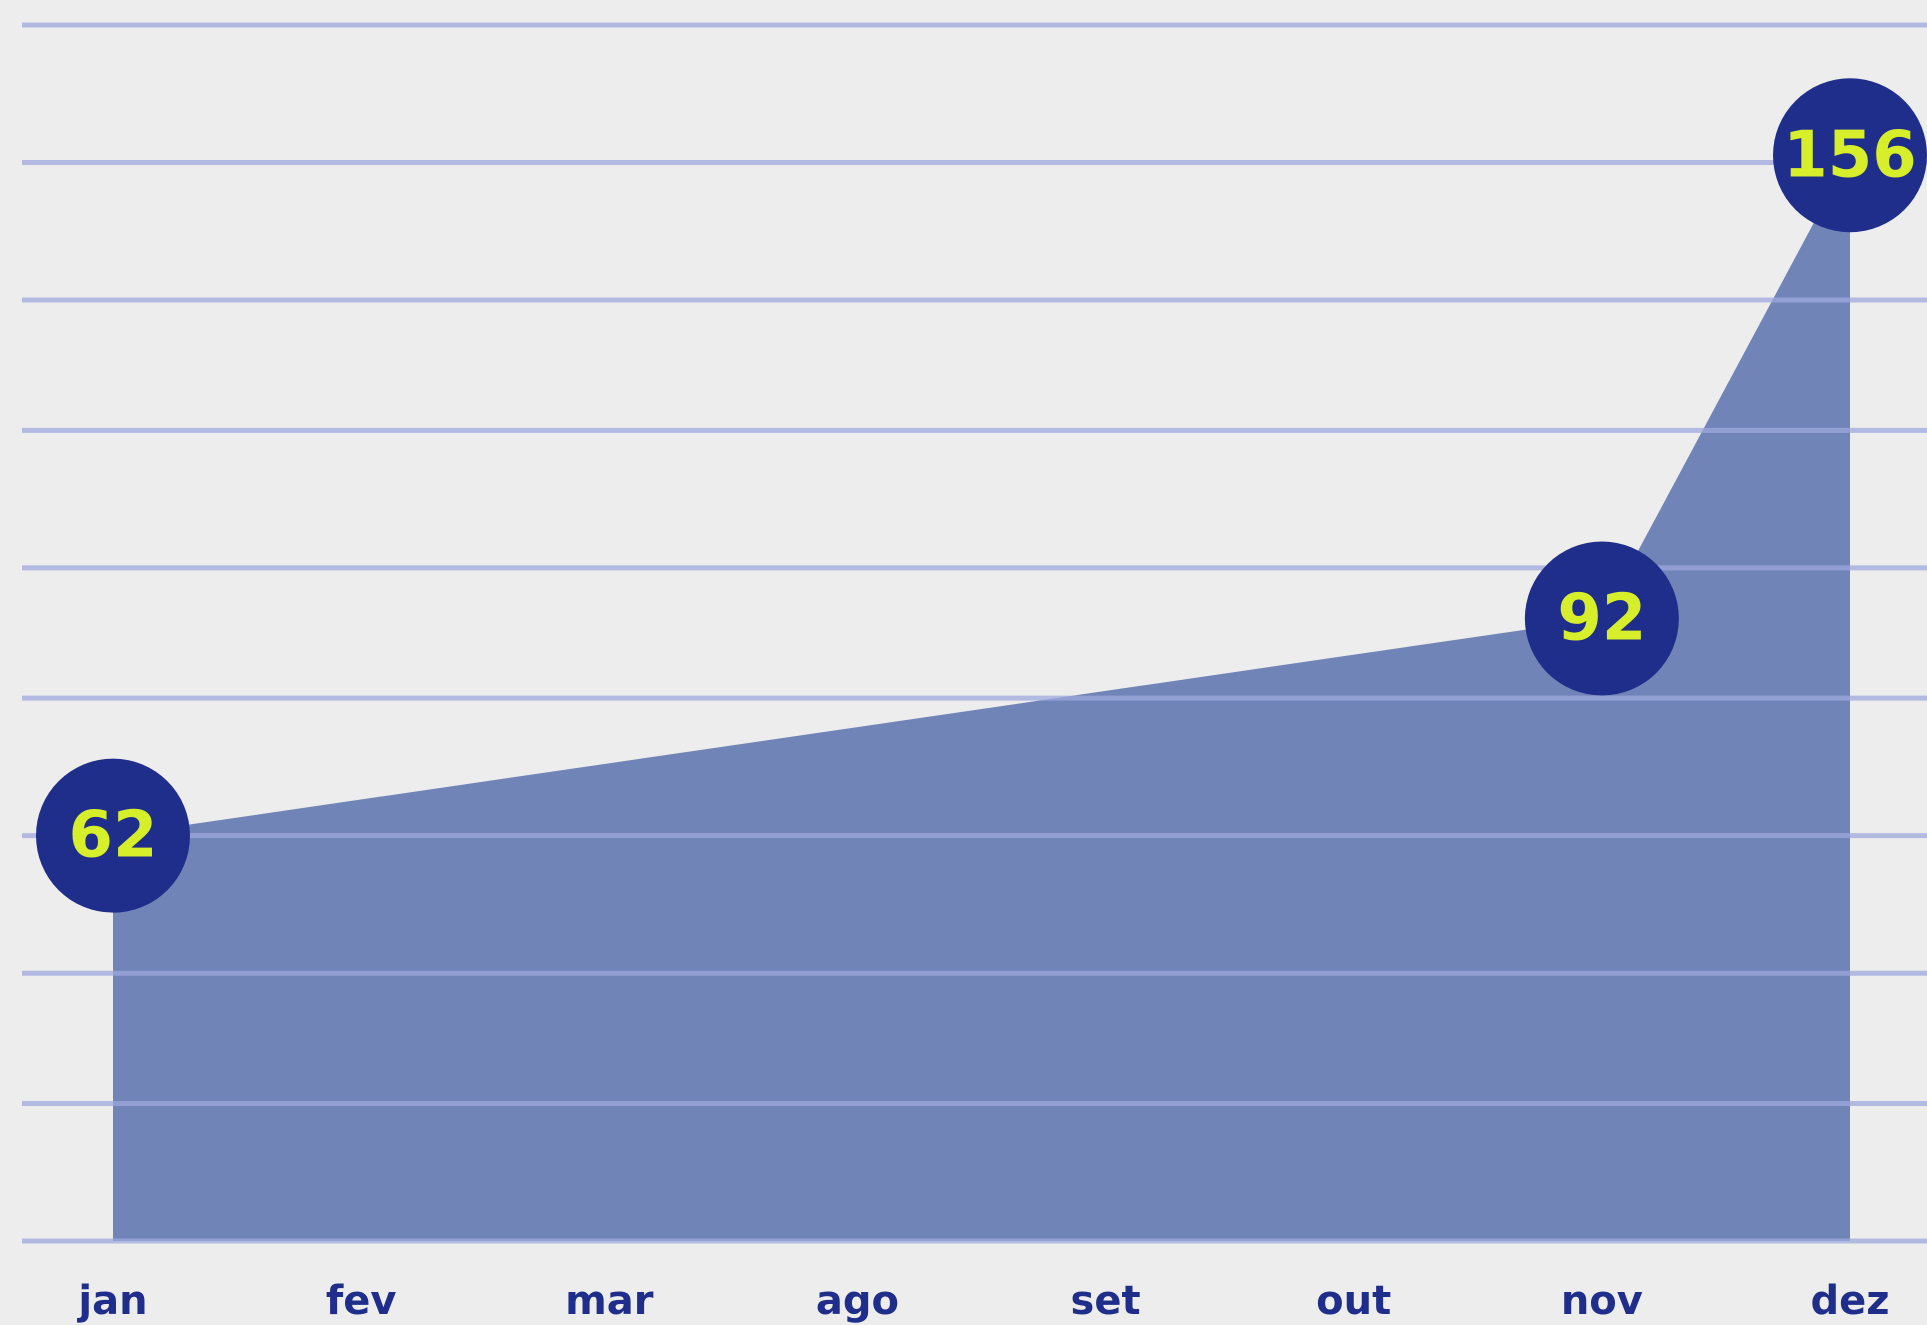 The width and height of the screenshot is (1927, 1325). Describe the element at coordinates (857, 1301) in the screenshot. I see `x-tick-label: ago` at that location.